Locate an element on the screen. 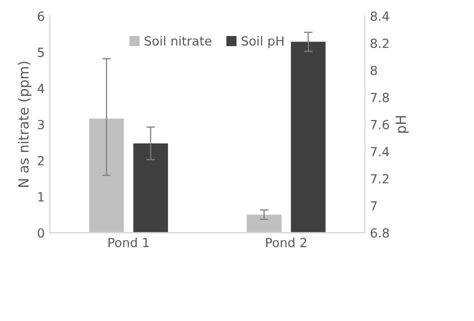  y2-axis-title: pH is located at coordinates (402, 124).